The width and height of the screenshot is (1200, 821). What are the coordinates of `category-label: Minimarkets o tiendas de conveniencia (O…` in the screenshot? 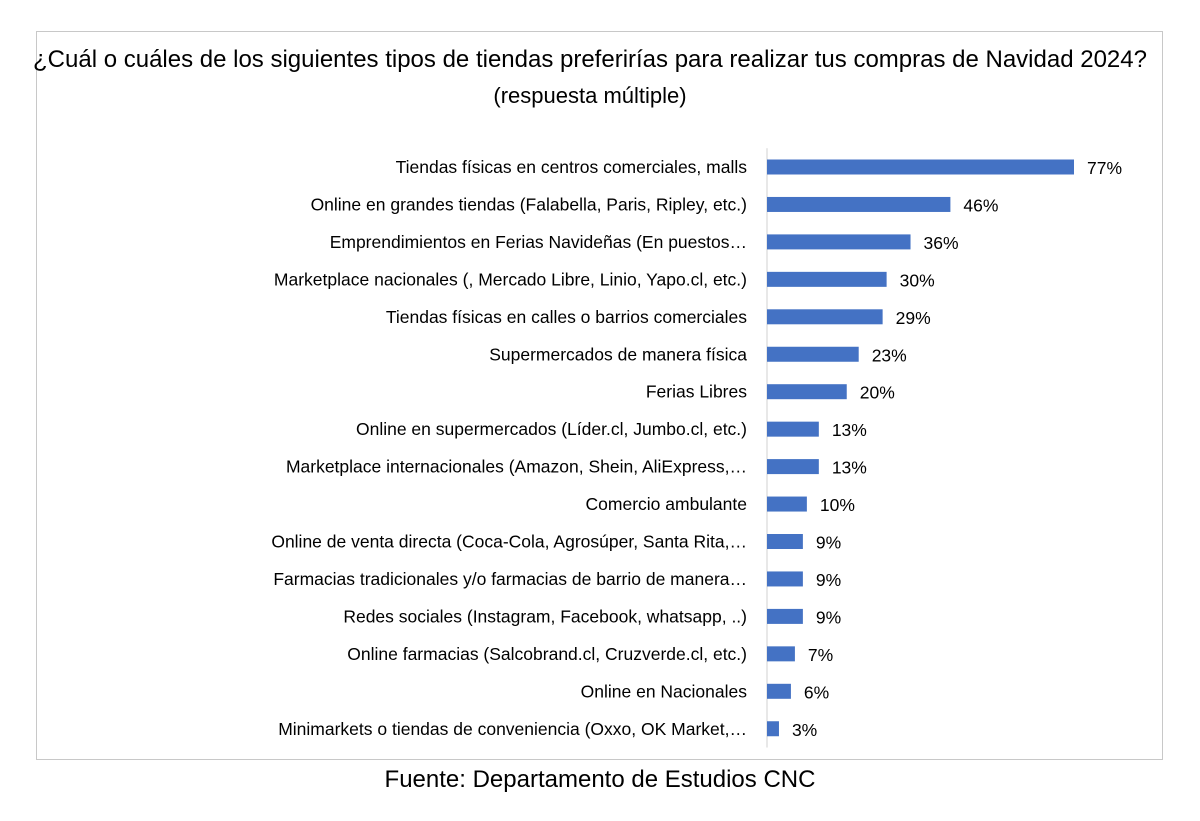 It's located at (512, 729).